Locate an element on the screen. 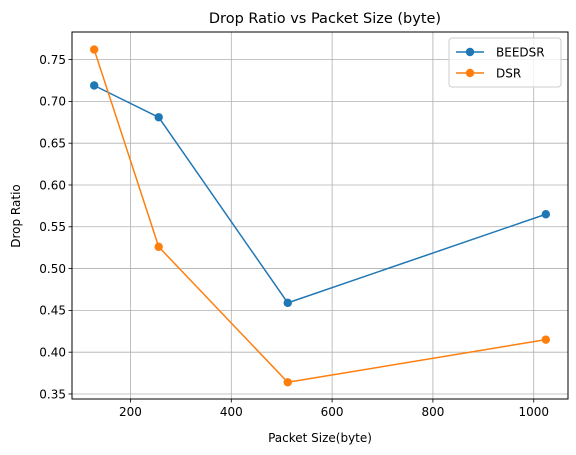 The width and height of the screenshot is (576, 455). x-tick-label: 400 is located at coordinates (231, 412).